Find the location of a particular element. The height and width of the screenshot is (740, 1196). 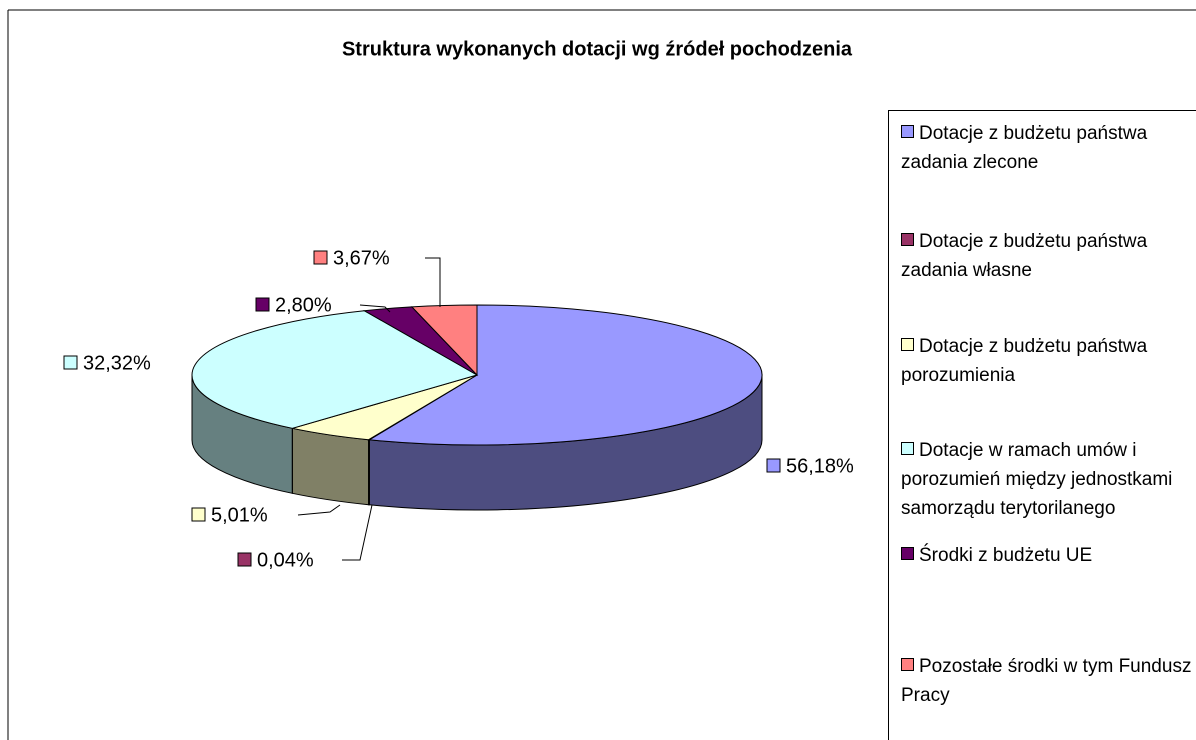

legend-label: Środki z budżetu UE is located at coordinates (1006, 555).